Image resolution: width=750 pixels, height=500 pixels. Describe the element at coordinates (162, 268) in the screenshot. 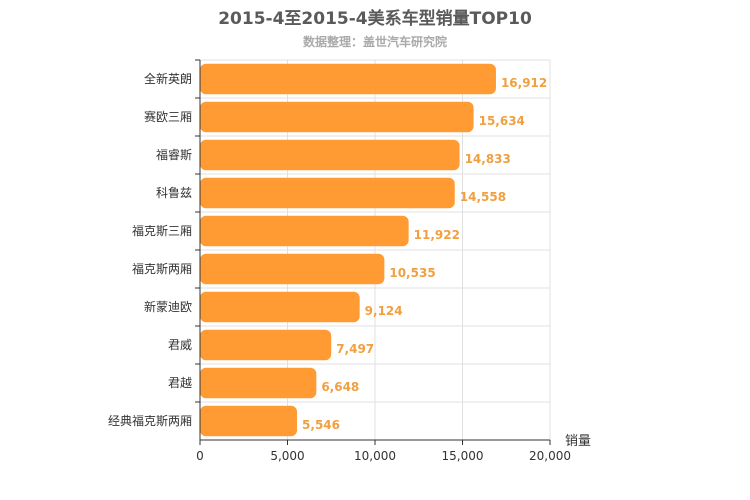

I see `category-label: 福克斯两厢` at that location.